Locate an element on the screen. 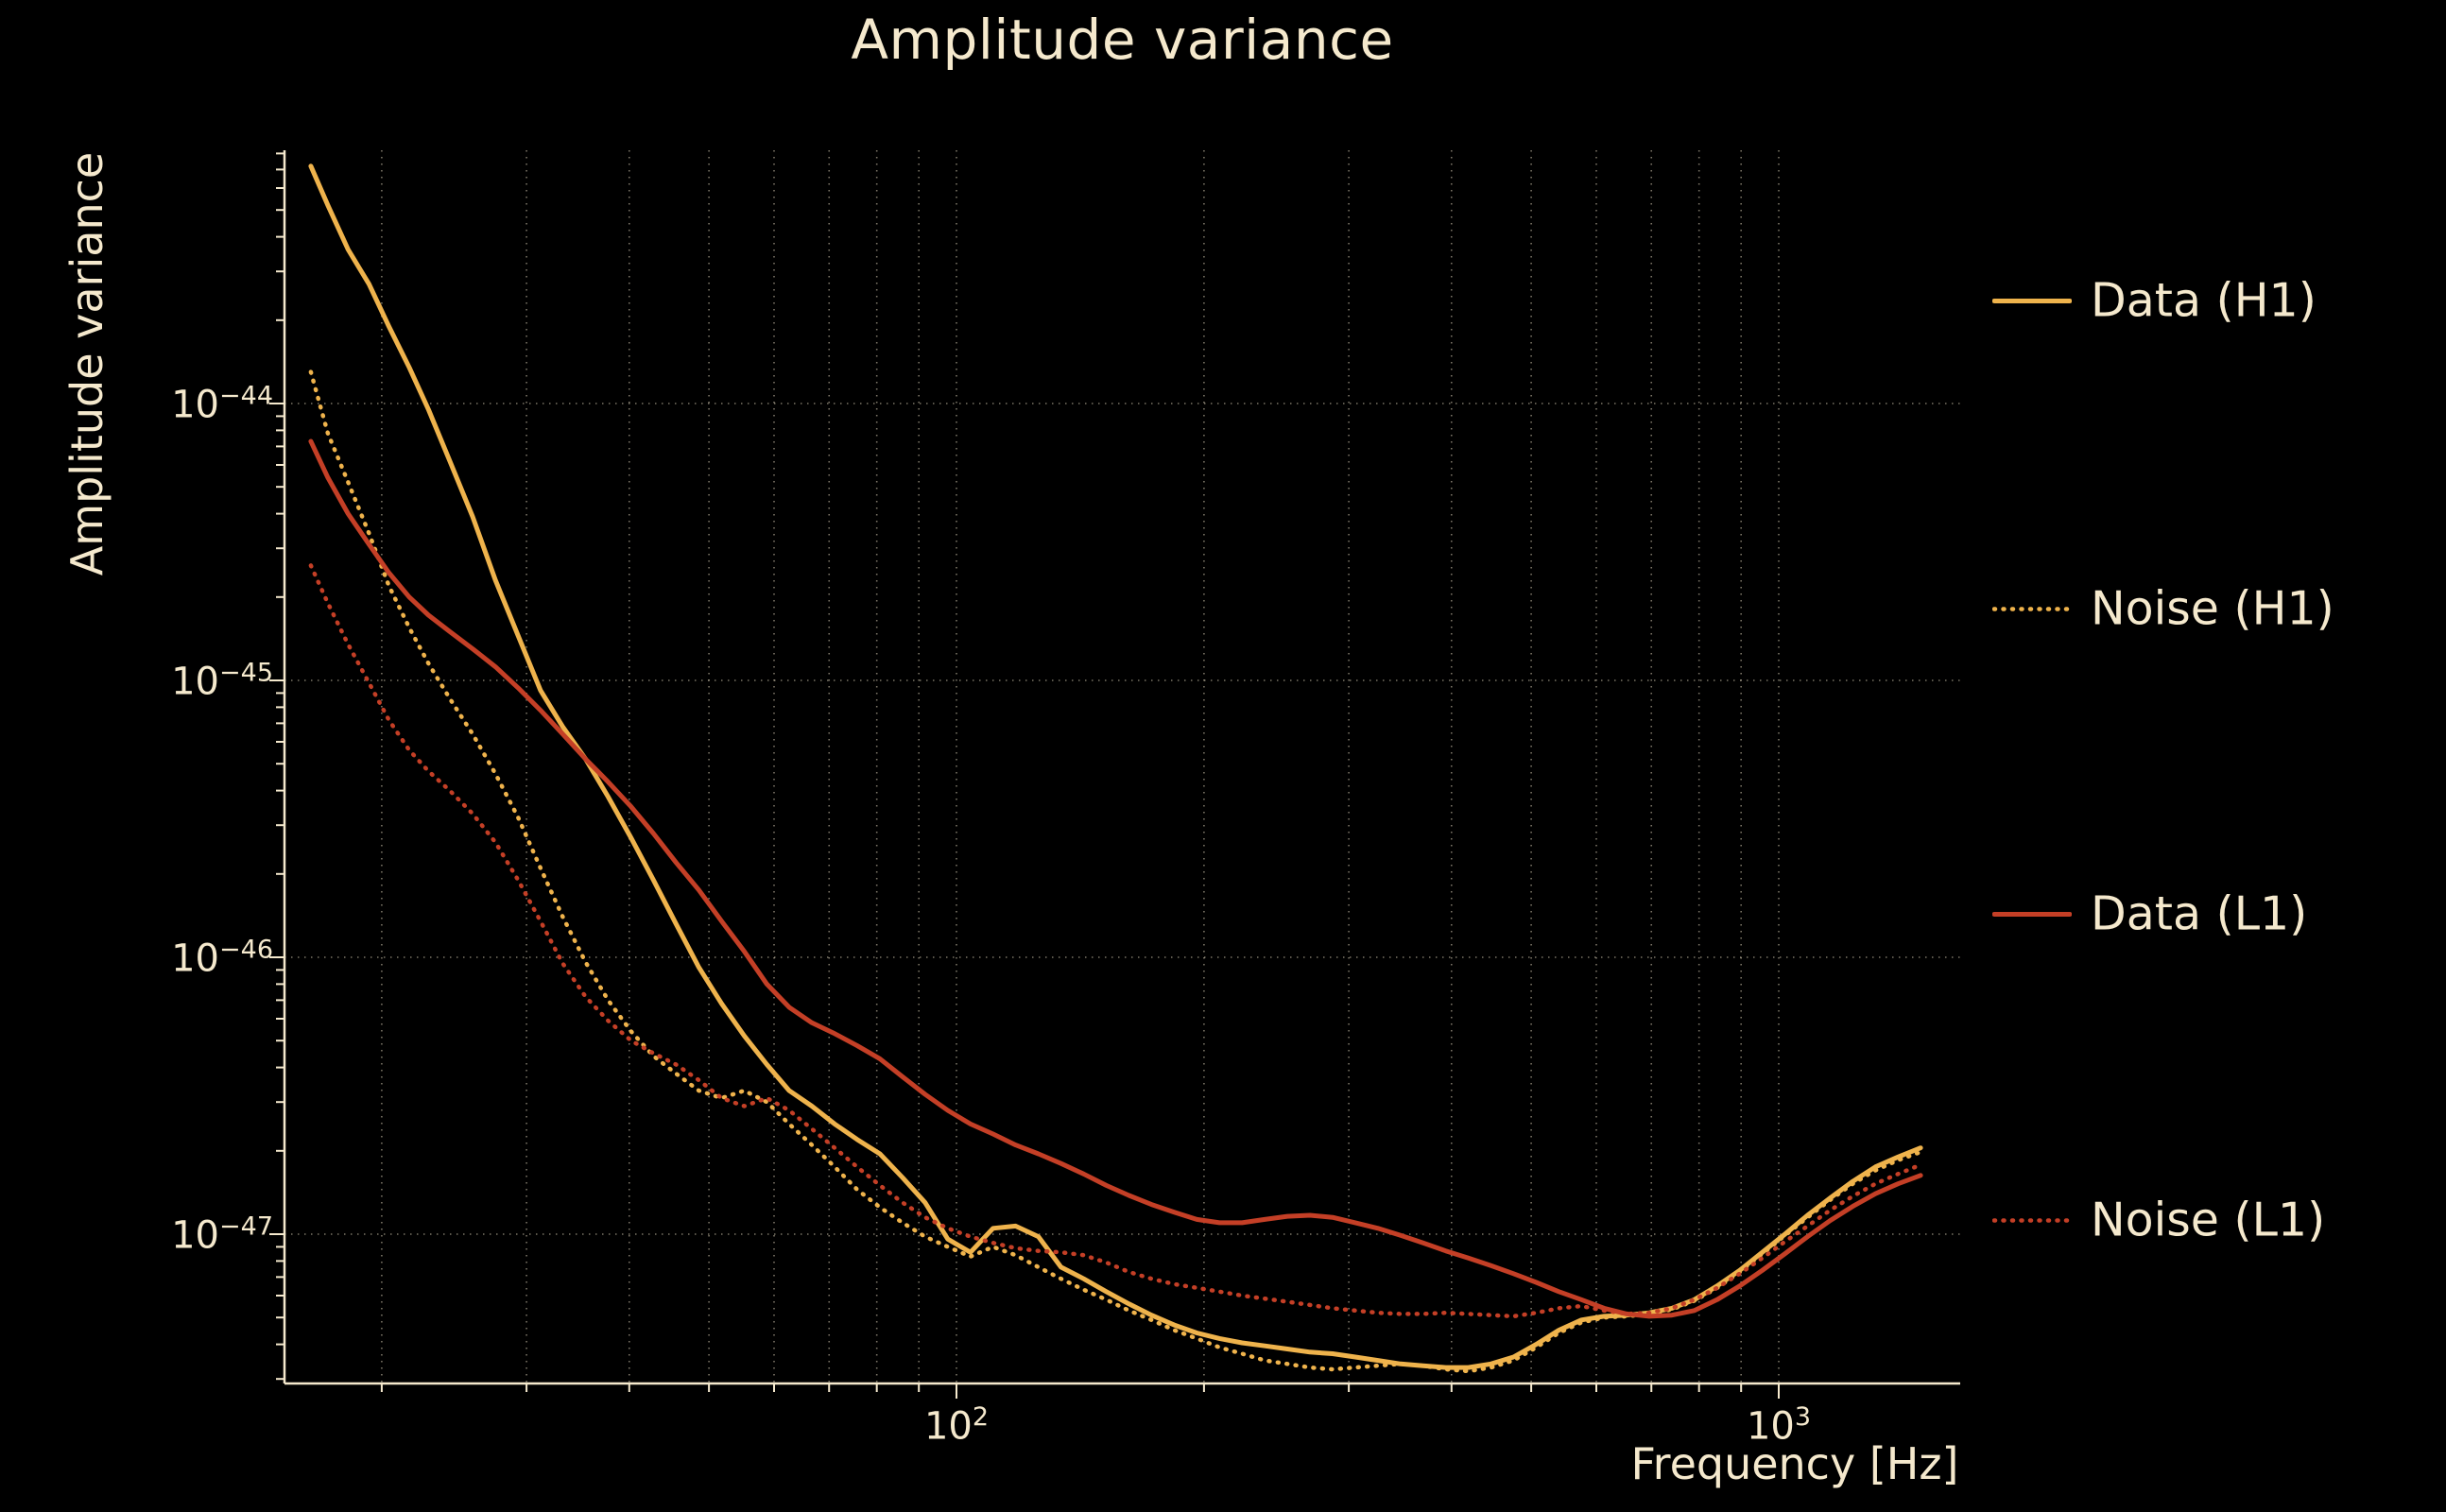 This screenshot has height=1512, width=2446. legend-label-data-l1: Data (L1) is located at coordinates (2199, 913).